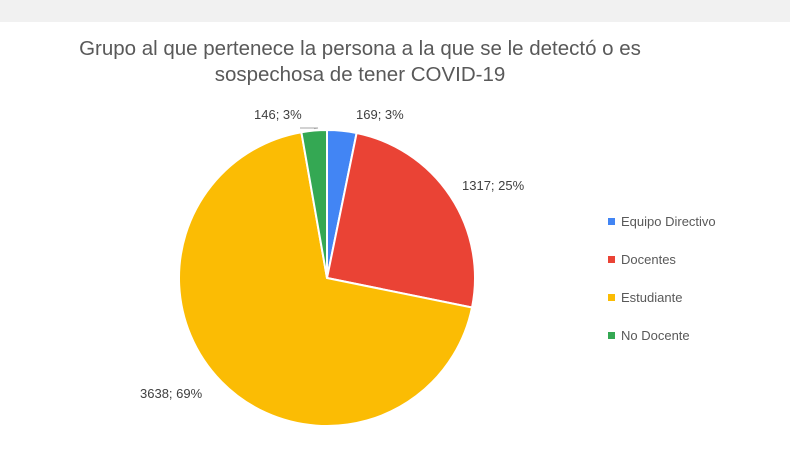 This screenshot has width=790, height=455. Describe the element at coordinates (360, 74) in the screenshot. I see `chart-title-line-2: sospechosa de tener COVID-19` at that location.